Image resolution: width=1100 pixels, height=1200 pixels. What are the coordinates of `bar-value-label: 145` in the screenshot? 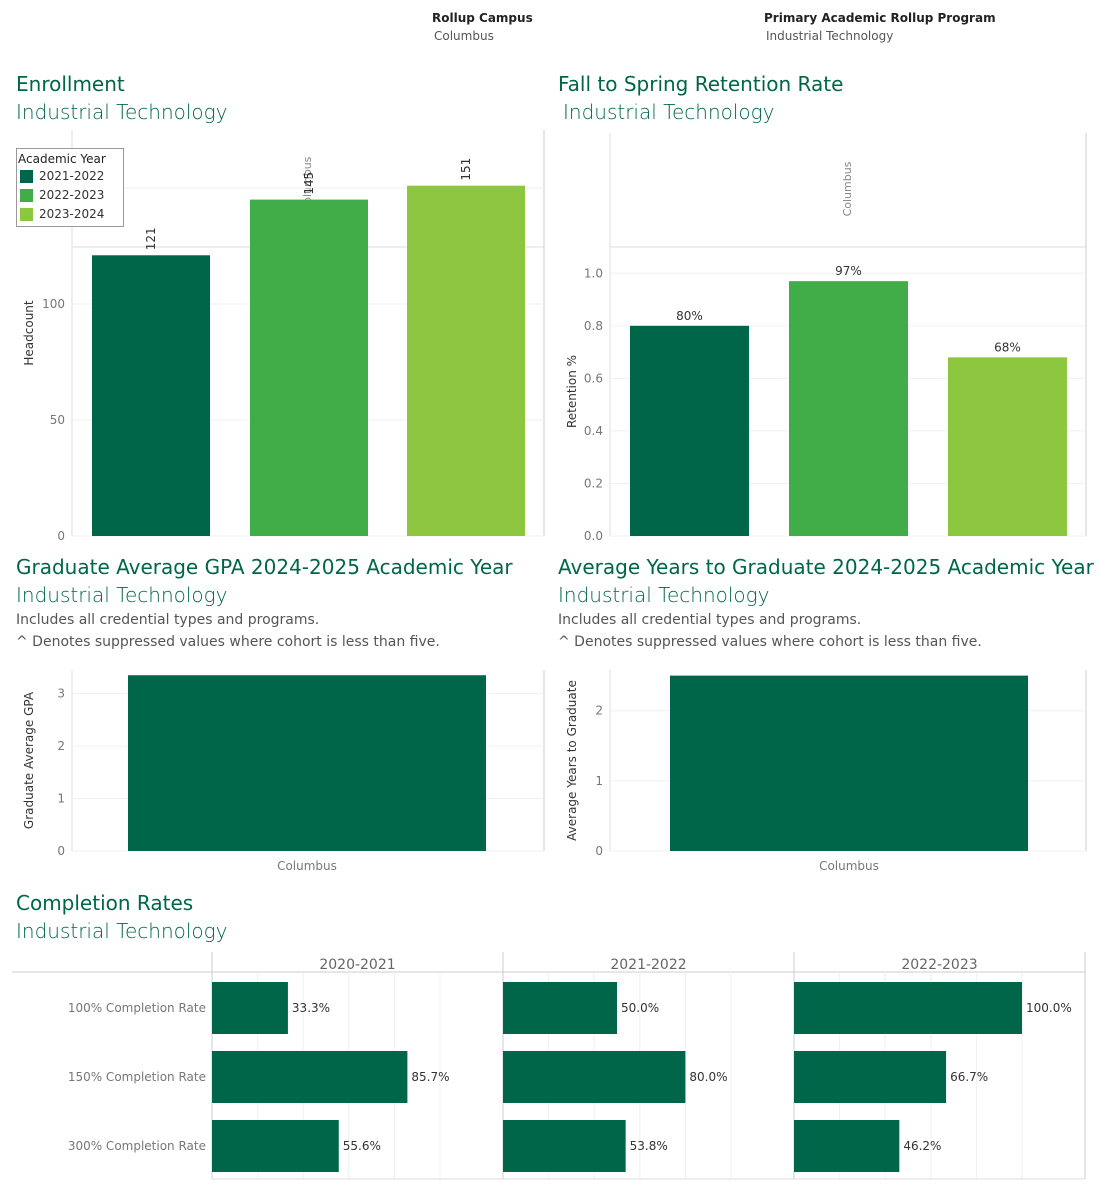 It's located at (309, 183).